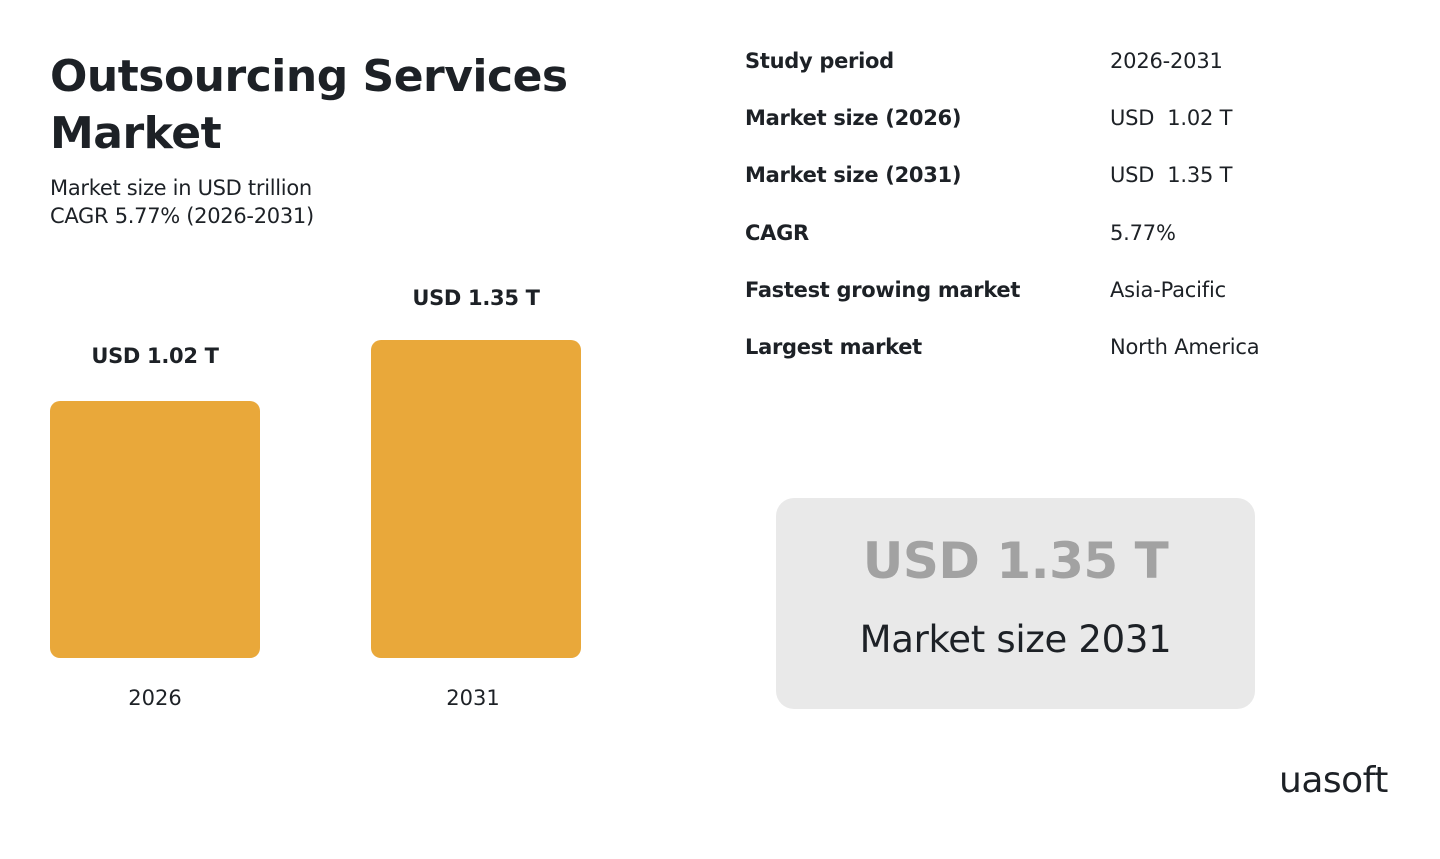 The height and width of the screenshot is (859, 1440). Describe the element at coordinates (1015, 561) in the screenshot. I see `highlight-value: USD 1.35 T` at that location.